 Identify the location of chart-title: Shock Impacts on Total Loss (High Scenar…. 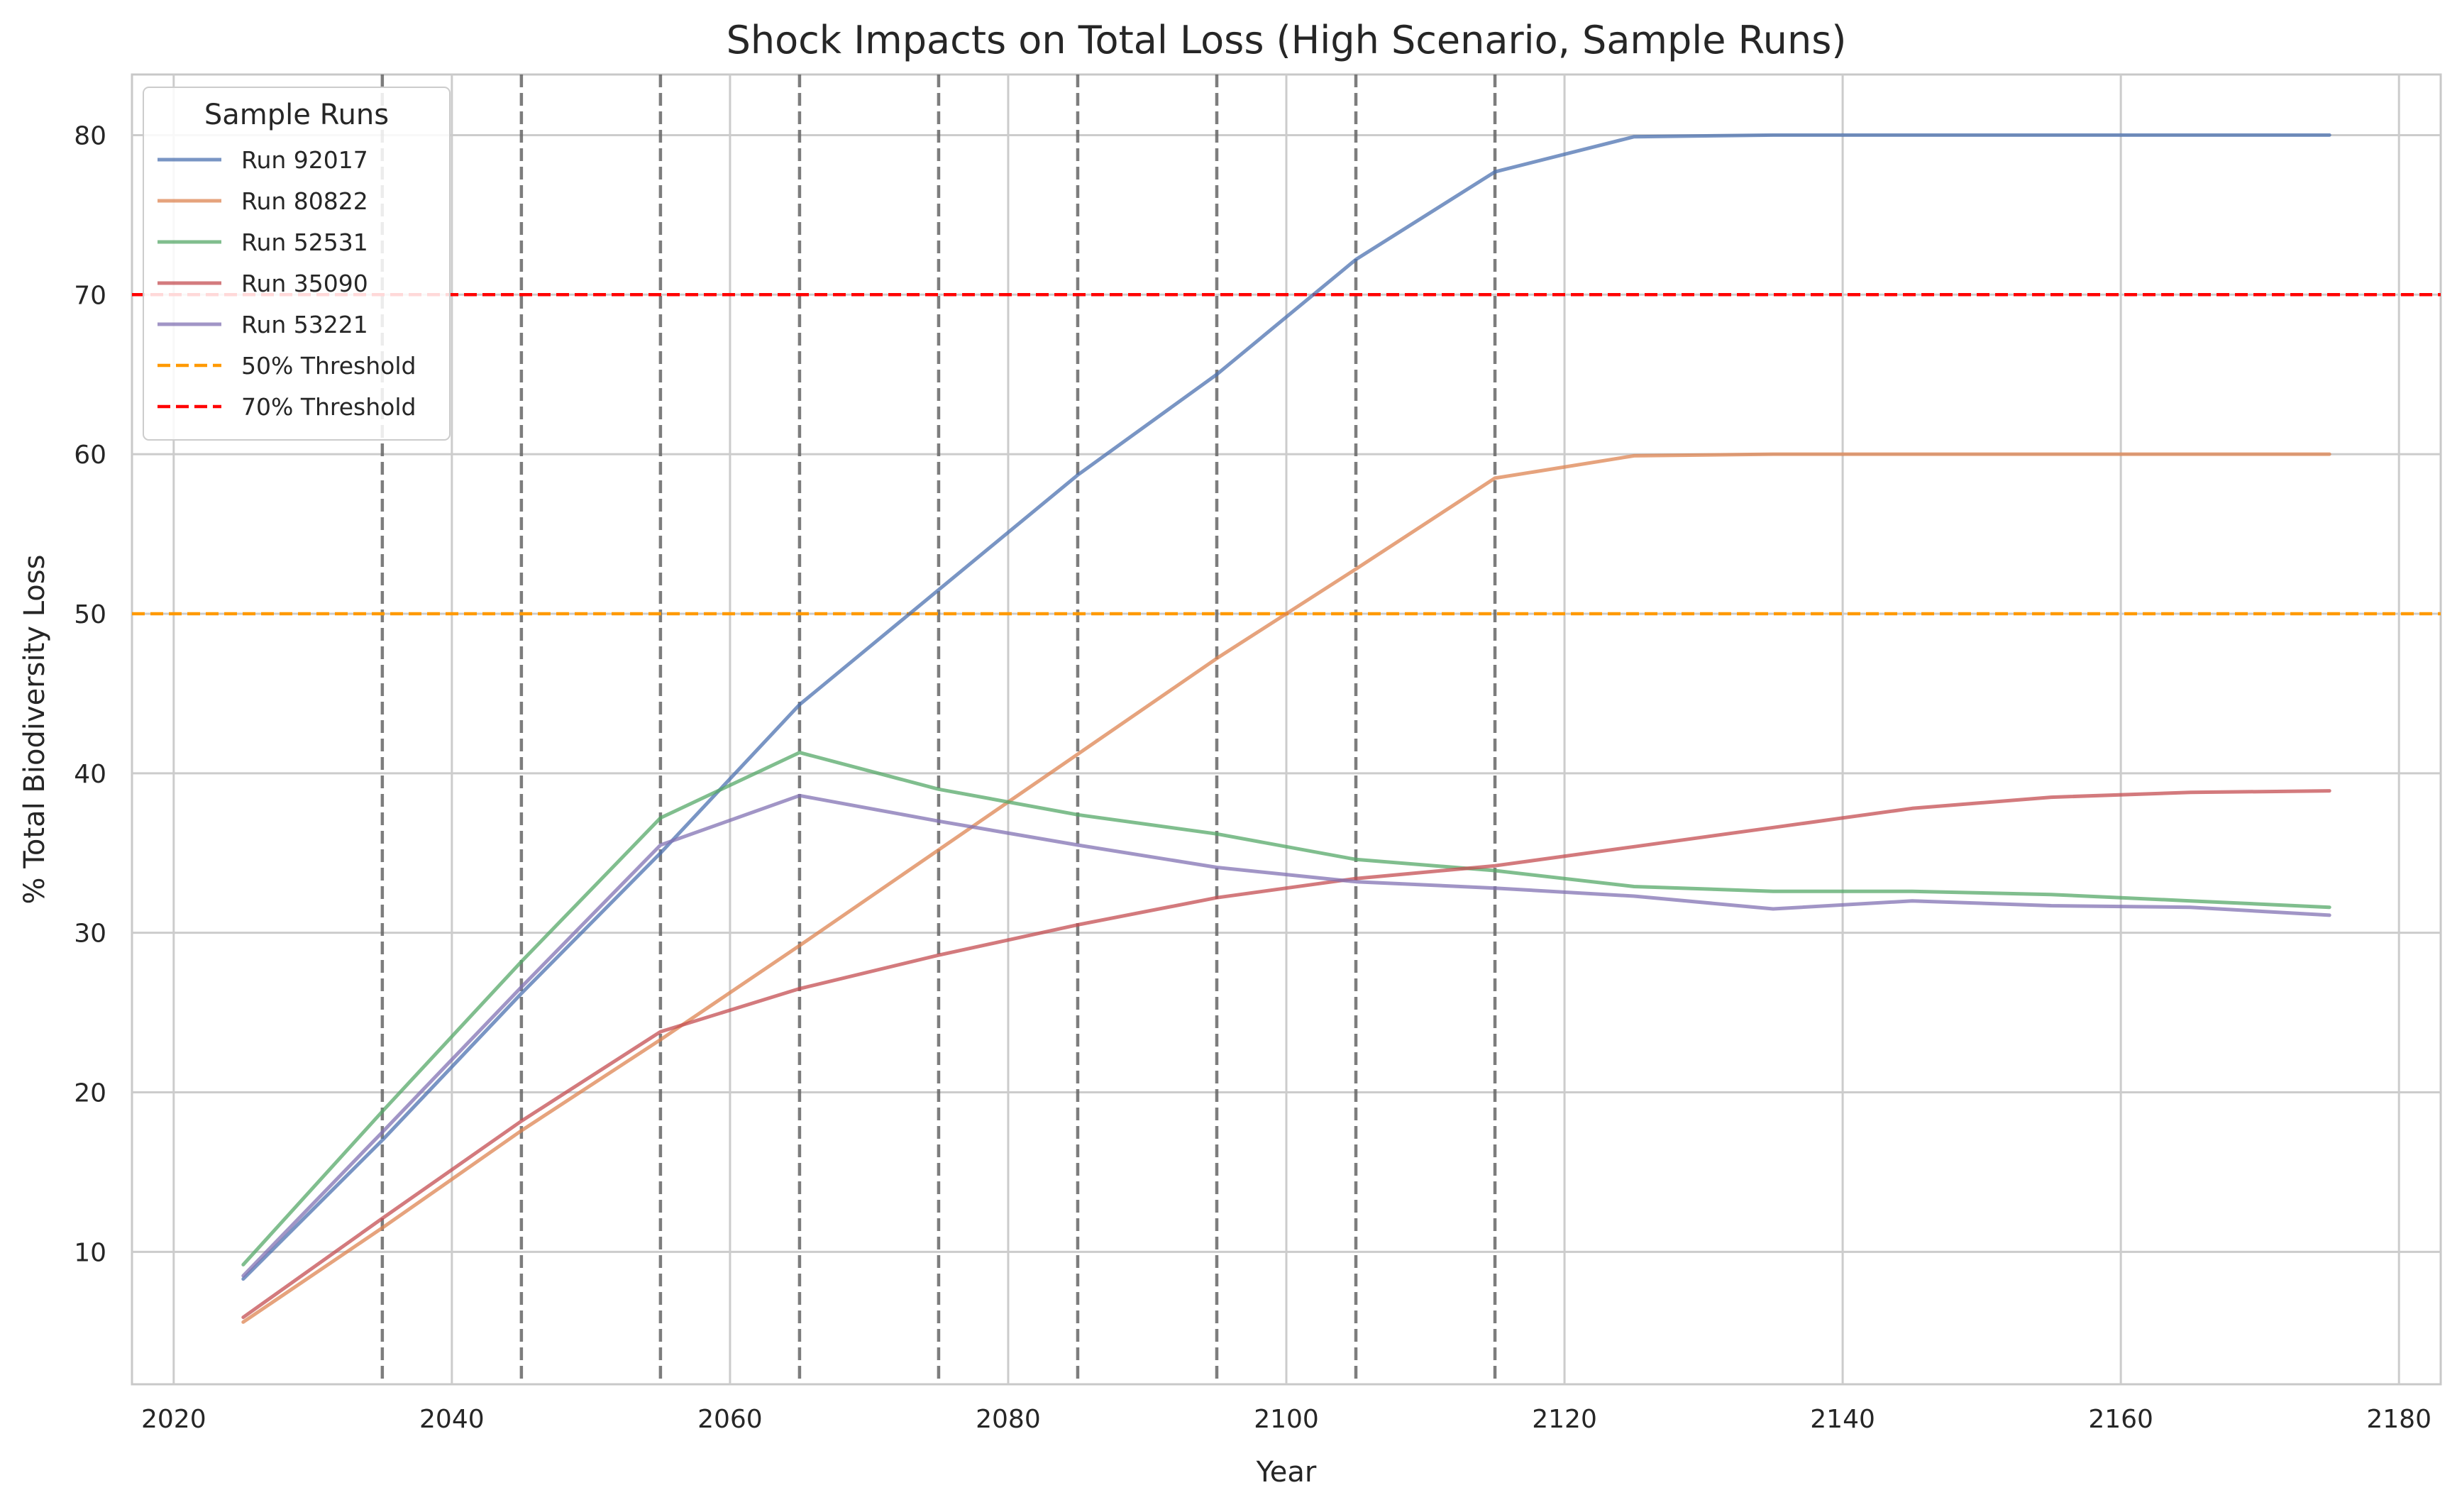
(1287, 40).